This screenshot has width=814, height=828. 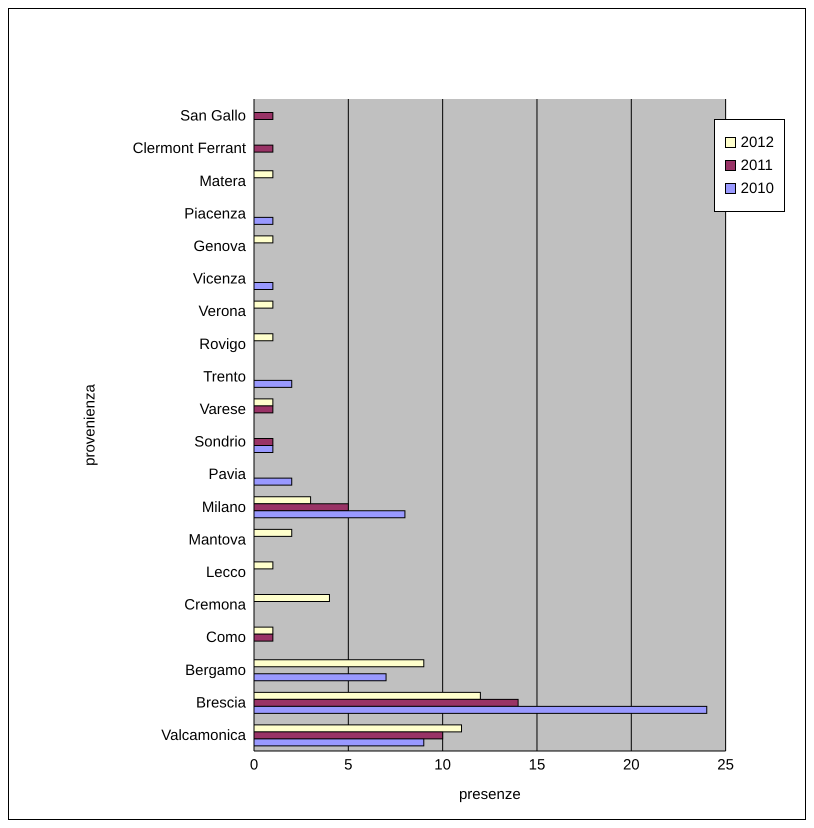 What do you see at coordinates (537, 765) in the screenshot?
I see `x-tick-label: 15` at bounding box center [537, 765].